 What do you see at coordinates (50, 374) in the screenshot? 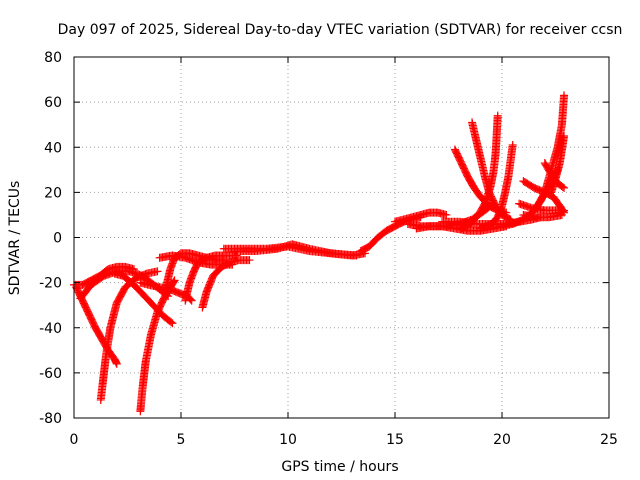
I see `y-tick-label: -60` at bounding box center [50, 374].